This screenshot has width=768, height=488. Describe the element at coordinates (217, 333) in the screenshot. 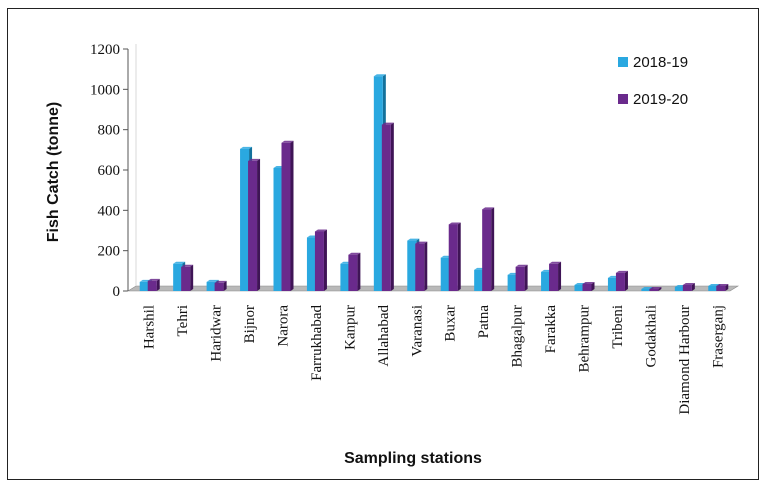

I see `x-tick-label: Haridwar` at that location.